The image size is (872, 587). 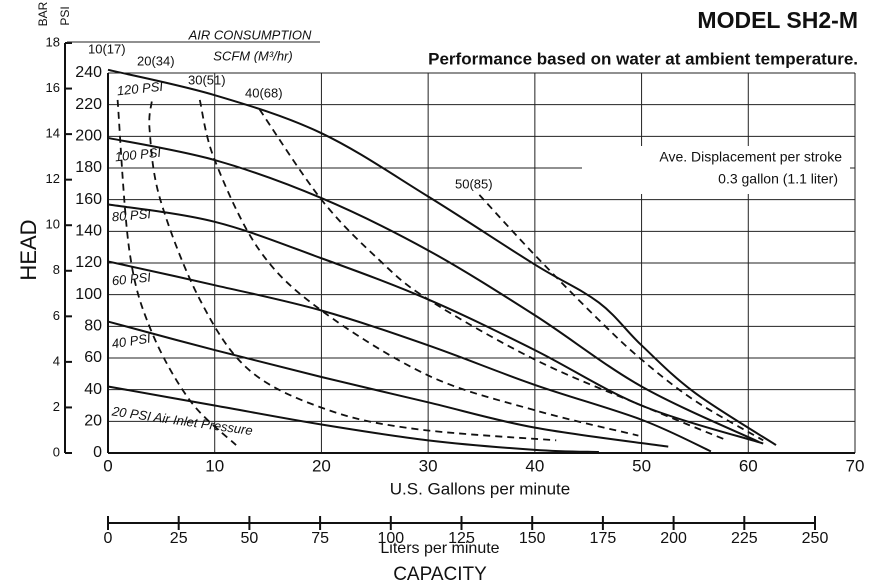 What do you see at coordinates (428, 465) in the screenshot?
I see `x-tick-label: 30` at bounding box center [428, 465].